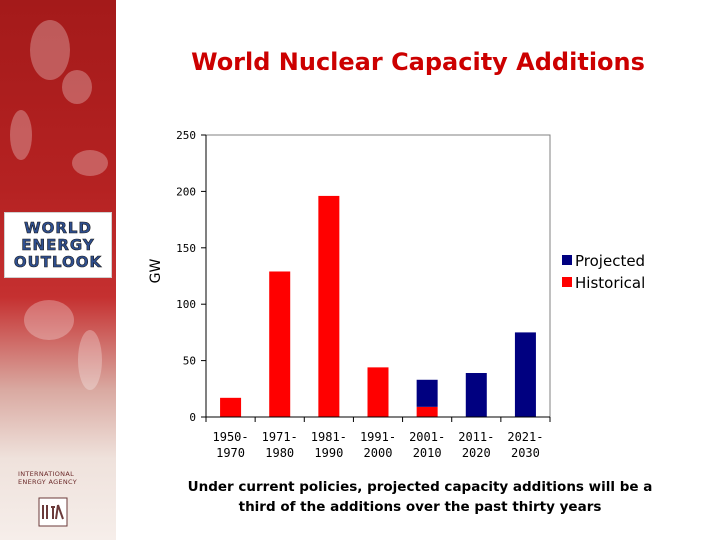 The height and width of the screenshot is (540, 720). I want to click on x-tick-label: 1971-, so click(280, 437).